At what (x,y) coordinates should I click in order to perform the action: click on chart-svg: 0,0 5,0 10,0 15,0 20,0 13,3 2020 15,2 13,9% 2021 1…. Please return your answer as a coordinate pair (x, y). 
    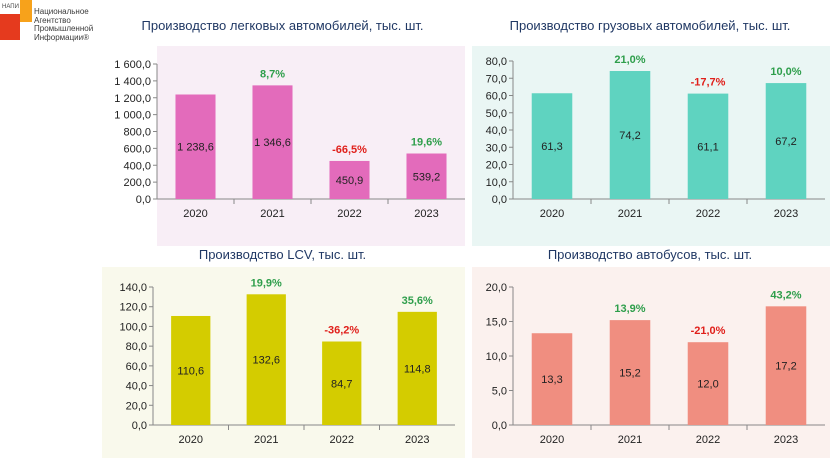
    Looking at the image, I should click on (655, 364).